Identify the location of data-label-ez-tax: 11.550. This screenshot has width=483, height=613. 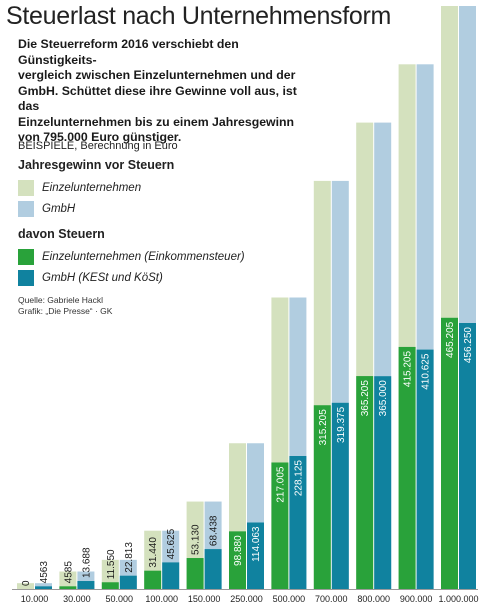
(111, 564).